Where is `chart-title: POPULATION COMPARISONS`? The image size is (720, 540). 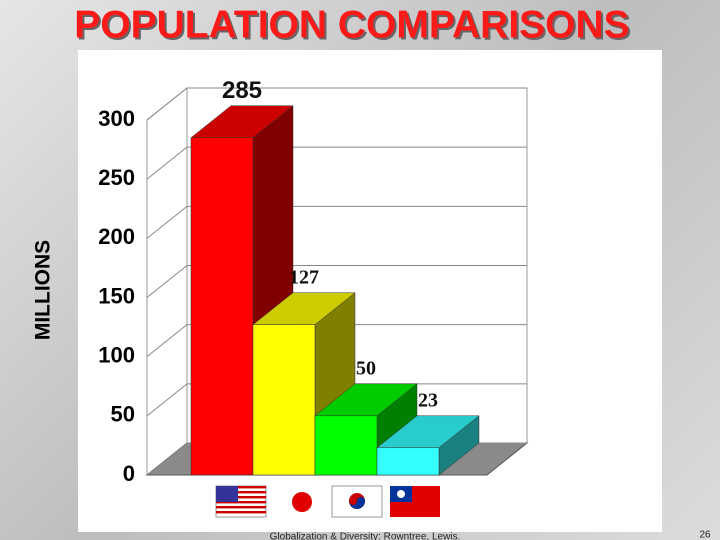
chart-title: POPULATION COMPARISONS is located at coordinates (351, 24).